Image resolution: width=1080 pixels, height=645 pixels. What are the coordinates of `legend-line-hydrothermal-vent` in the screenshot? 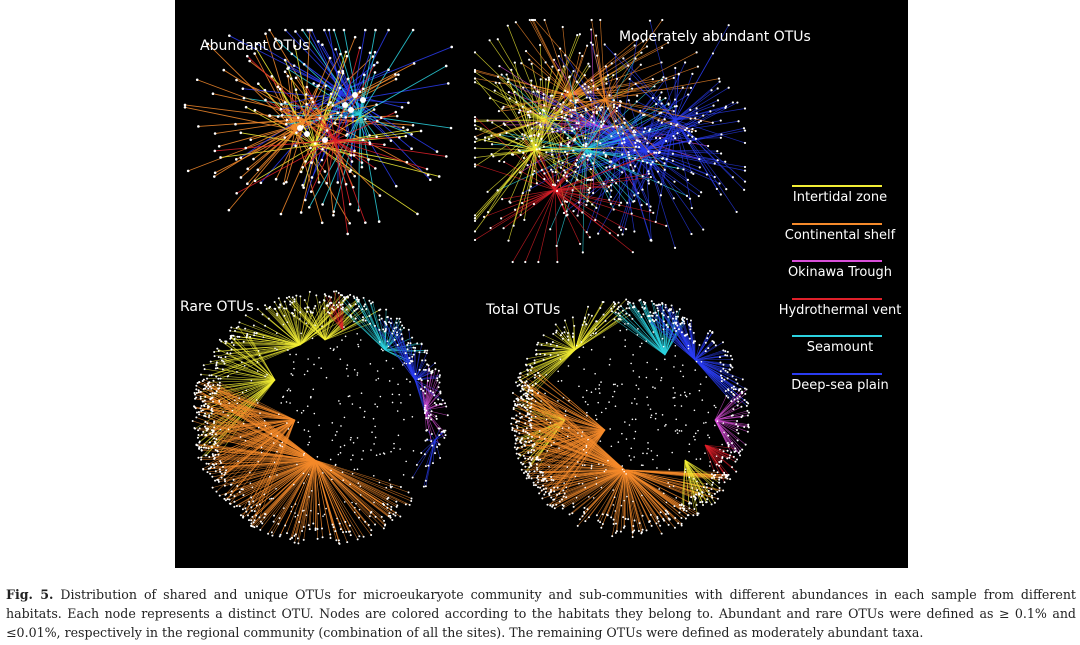 It's located at (837, 298).